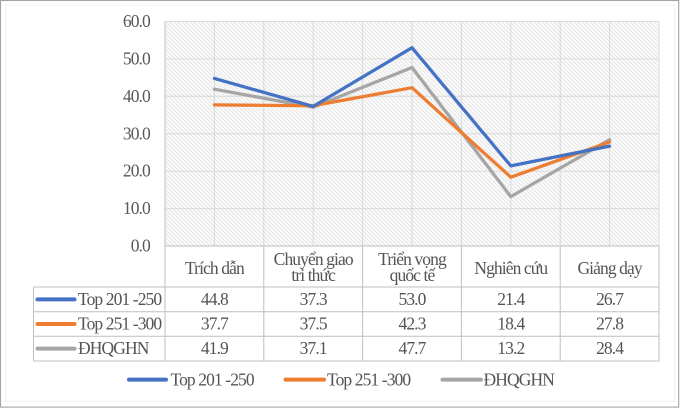  What do you see at coordinates (412, 259) in the screenshot?
I see `svg-text: Triển vọng` at bounding box center [412, 259].